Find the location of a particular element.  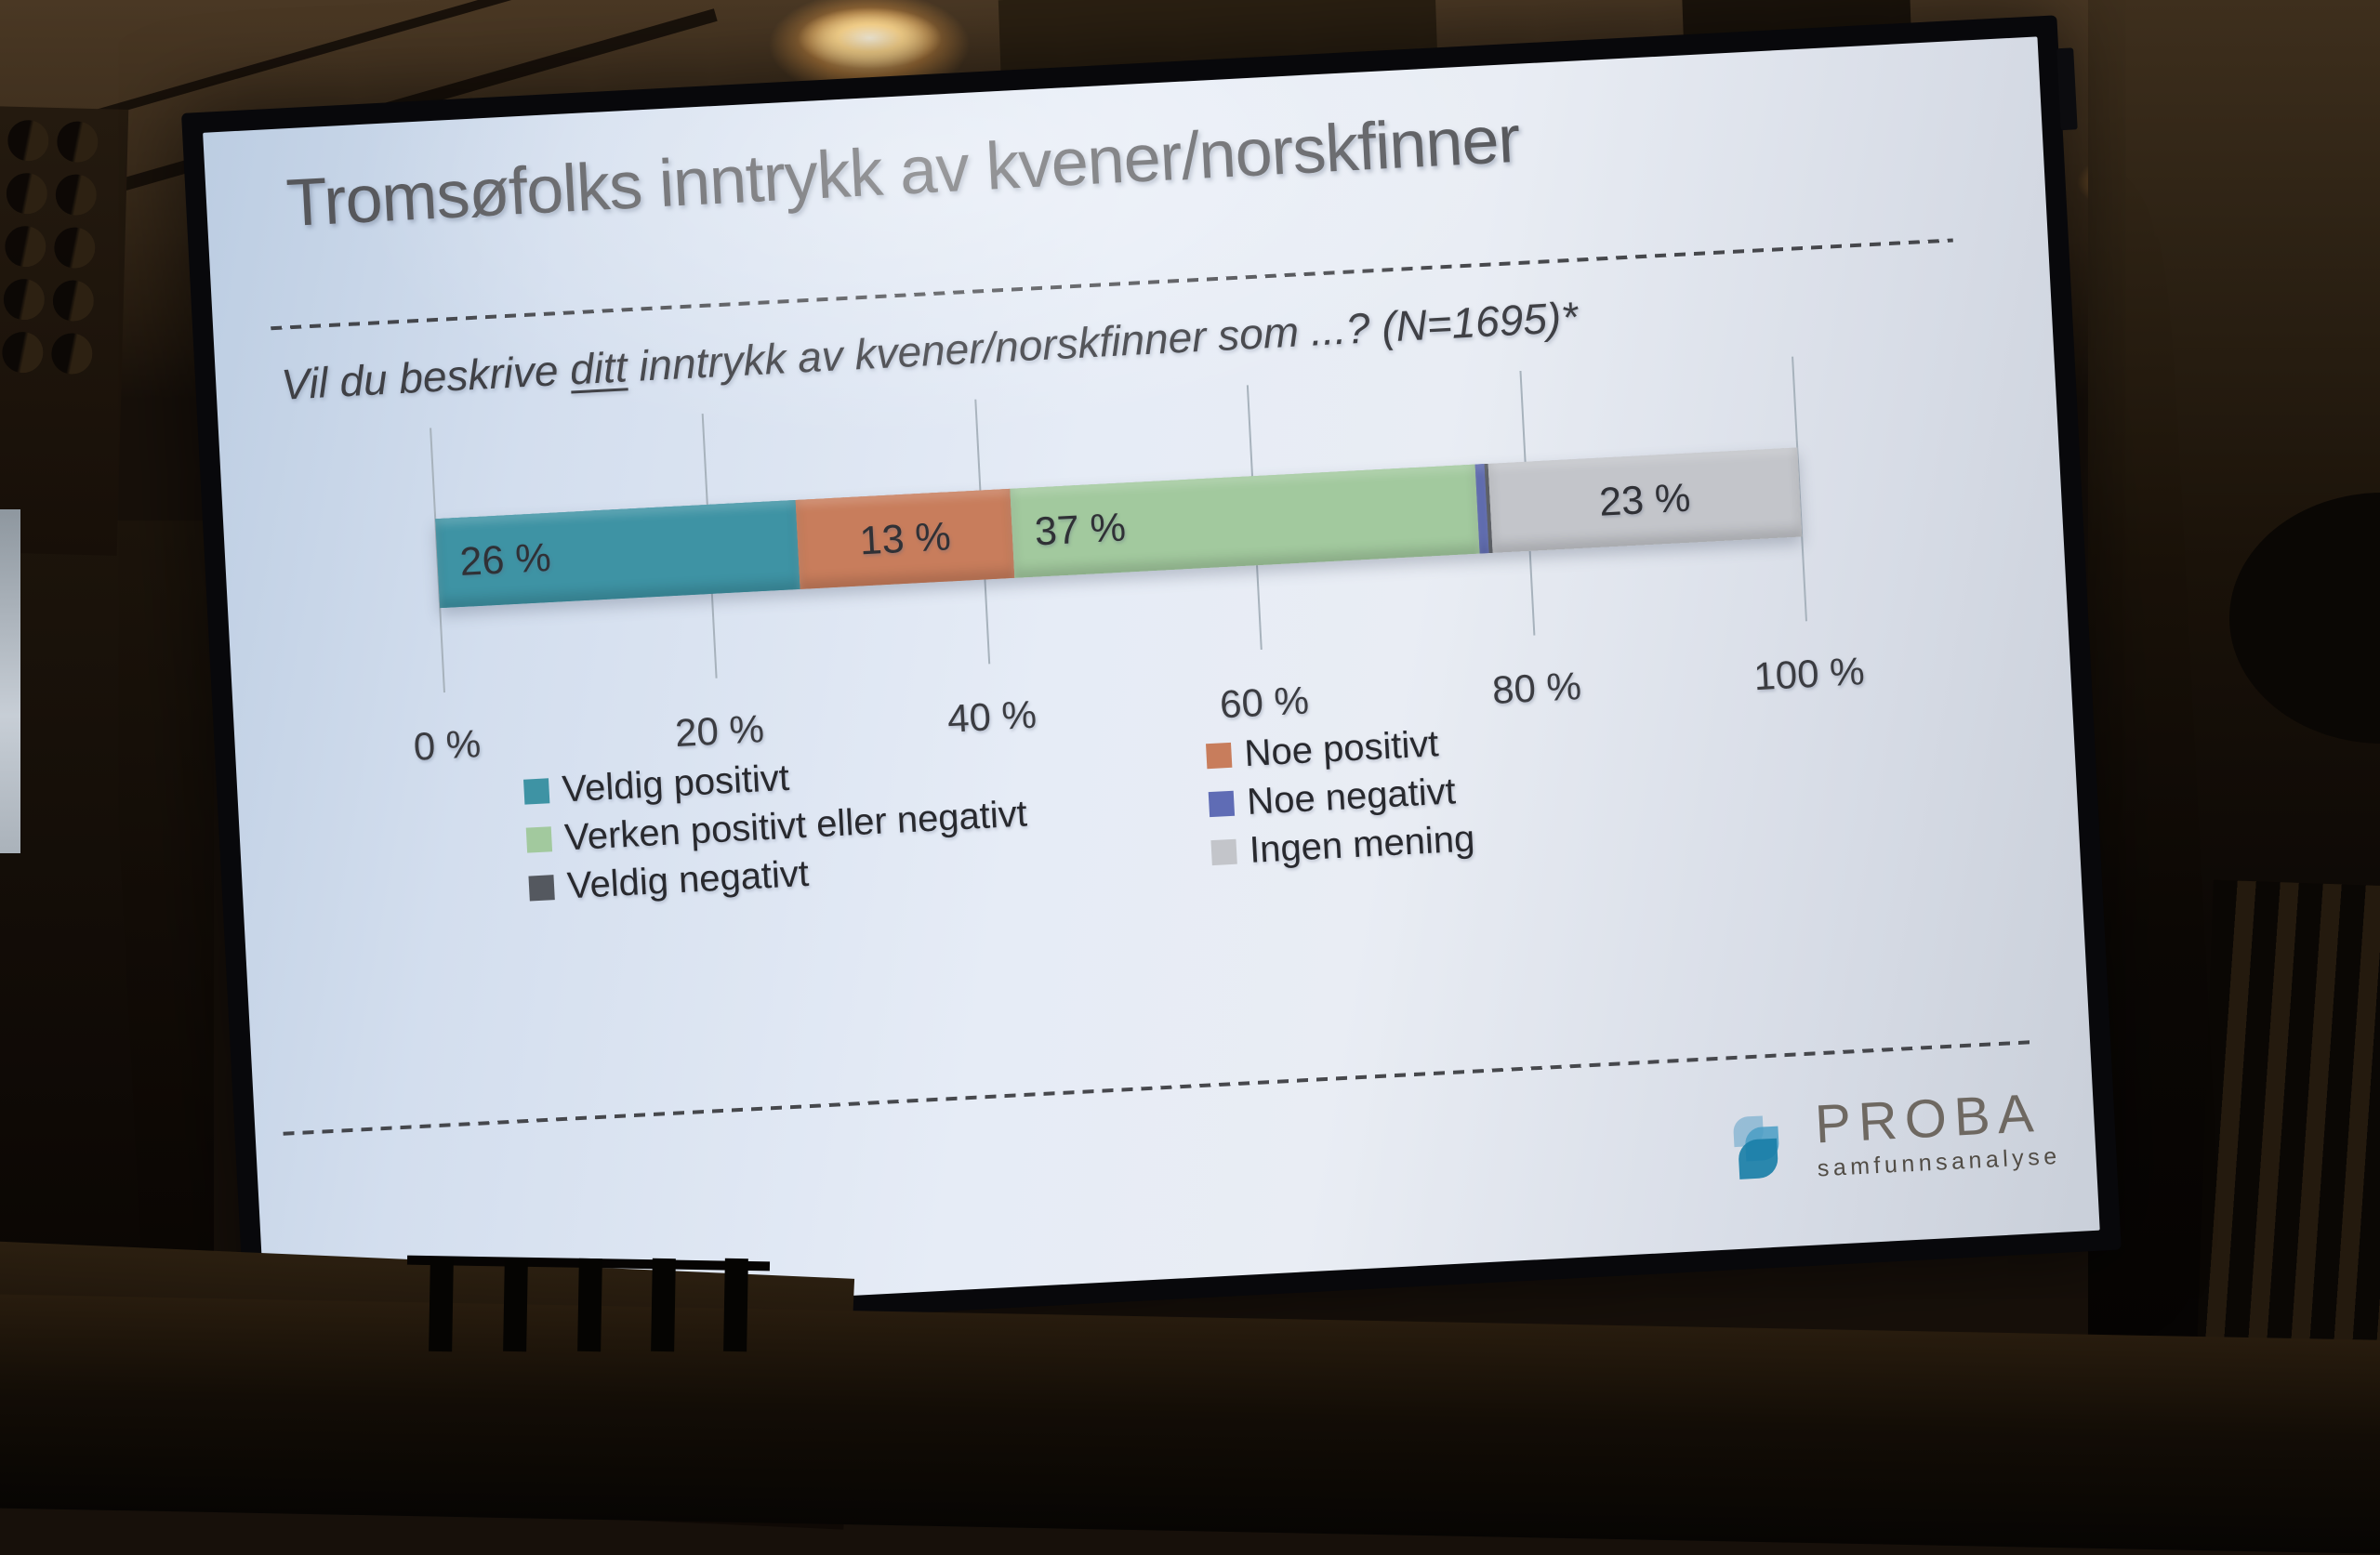

crescent-pattern is located at coordinates (61, 248).